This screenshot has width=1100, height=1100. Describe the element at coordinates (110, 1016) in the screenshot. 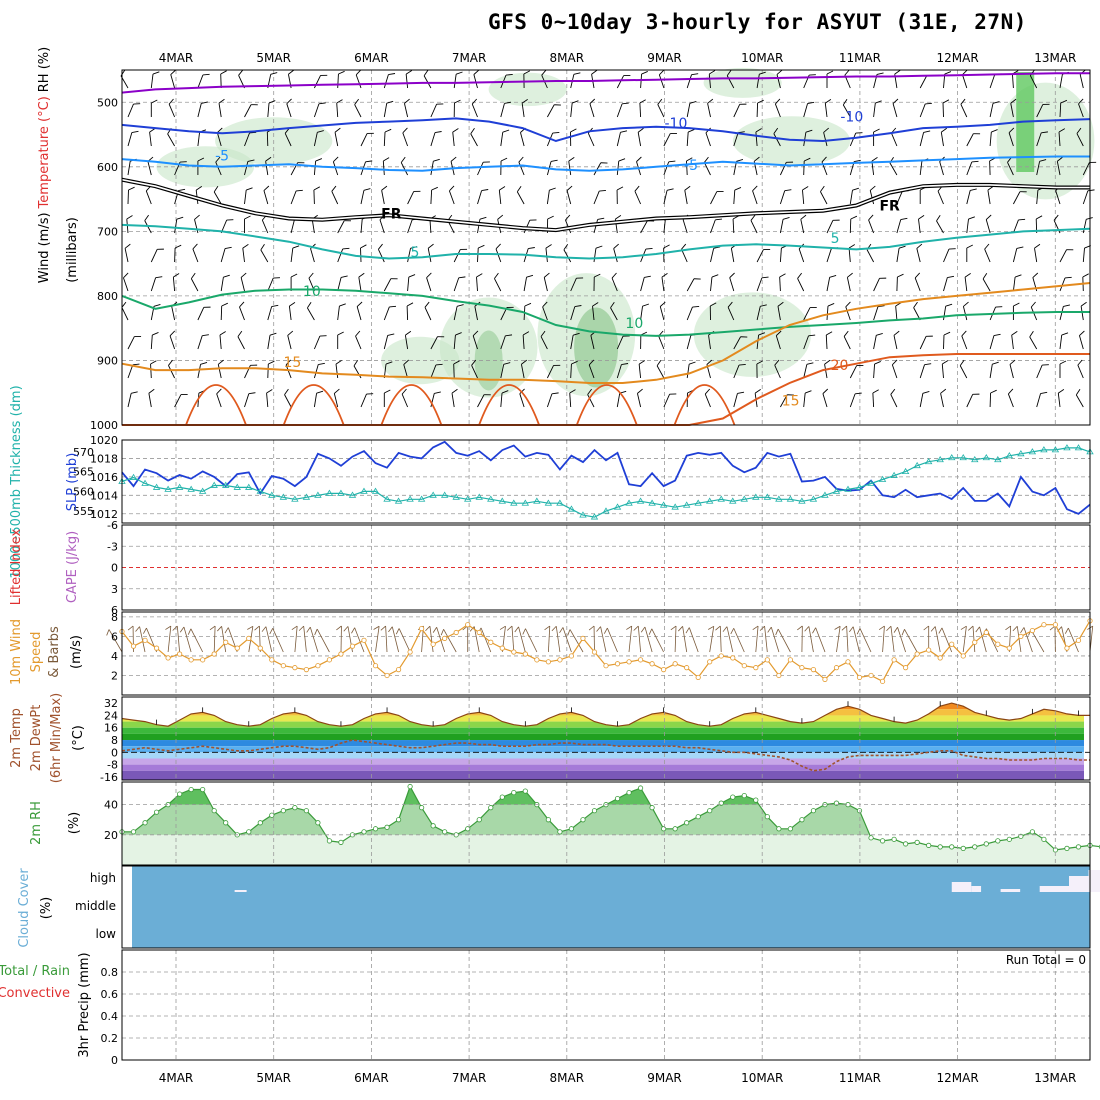

I see `y-tick-label: 0.4` at that location.